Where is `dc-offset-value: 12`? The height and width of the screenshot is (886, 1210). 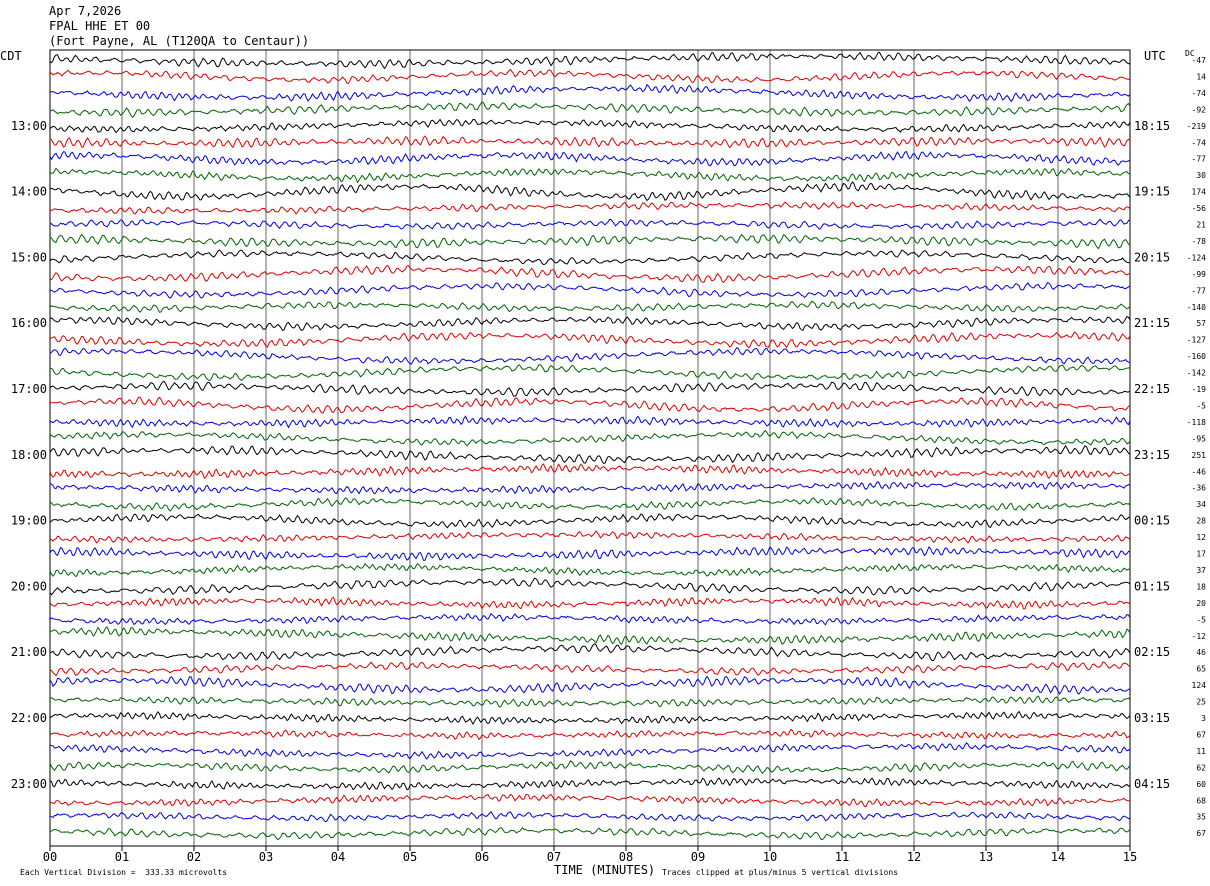 dc-offset-value: 12 is located at coordinates (1201, 537).